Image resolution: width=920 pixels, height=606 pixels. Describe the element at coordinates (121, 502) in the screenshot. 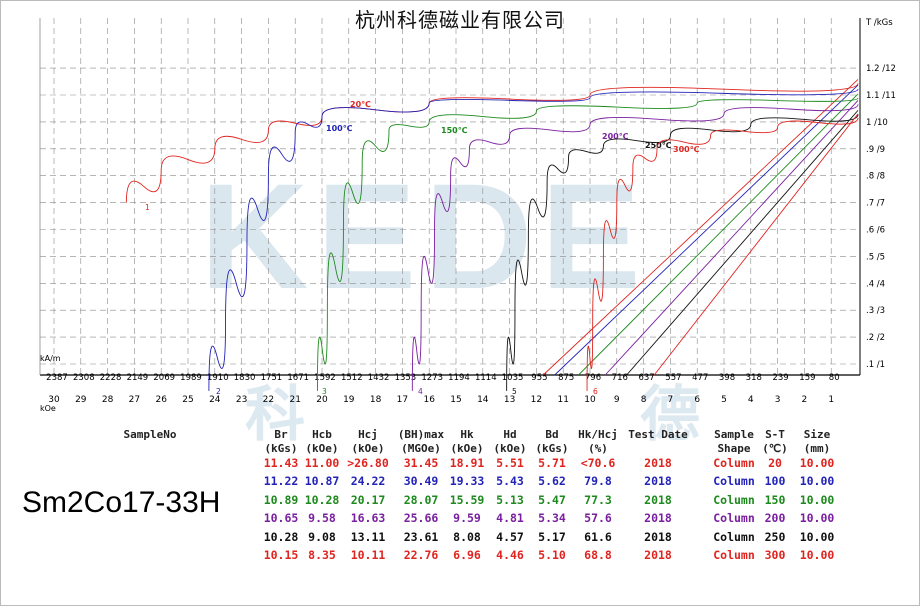

I see `product-name: Sm2Co17-33H` at that location.